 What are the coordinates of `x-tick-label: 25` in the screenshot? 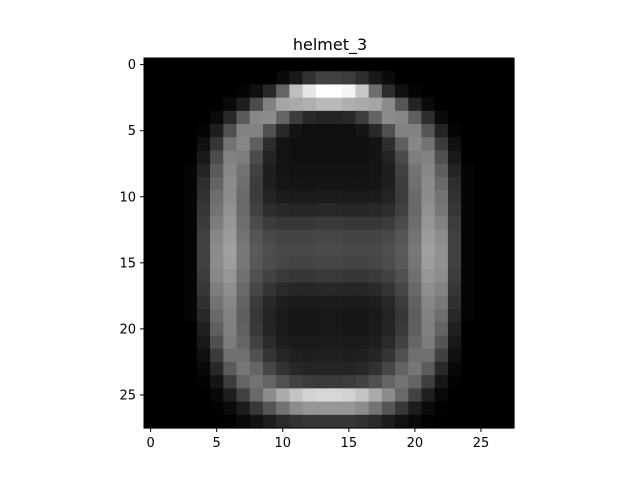 It's located at (481, 443).